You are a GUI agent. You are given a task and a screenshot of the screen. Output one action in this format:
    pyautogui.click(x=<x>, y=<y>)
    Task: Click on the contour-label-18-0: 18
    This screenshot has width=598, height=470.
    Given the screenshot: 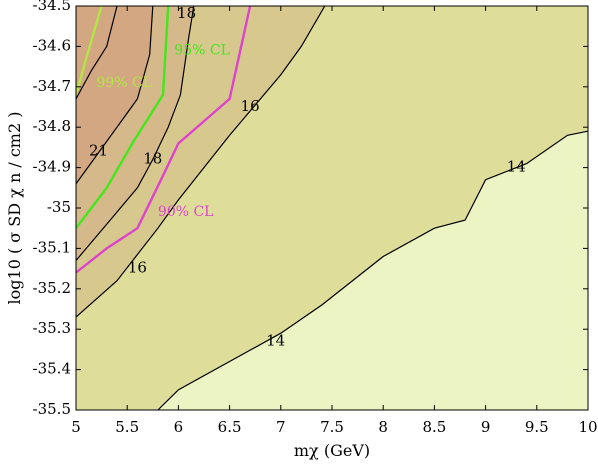 What is the action you would take?
    pyautogui.click(x=152, y=159)
    